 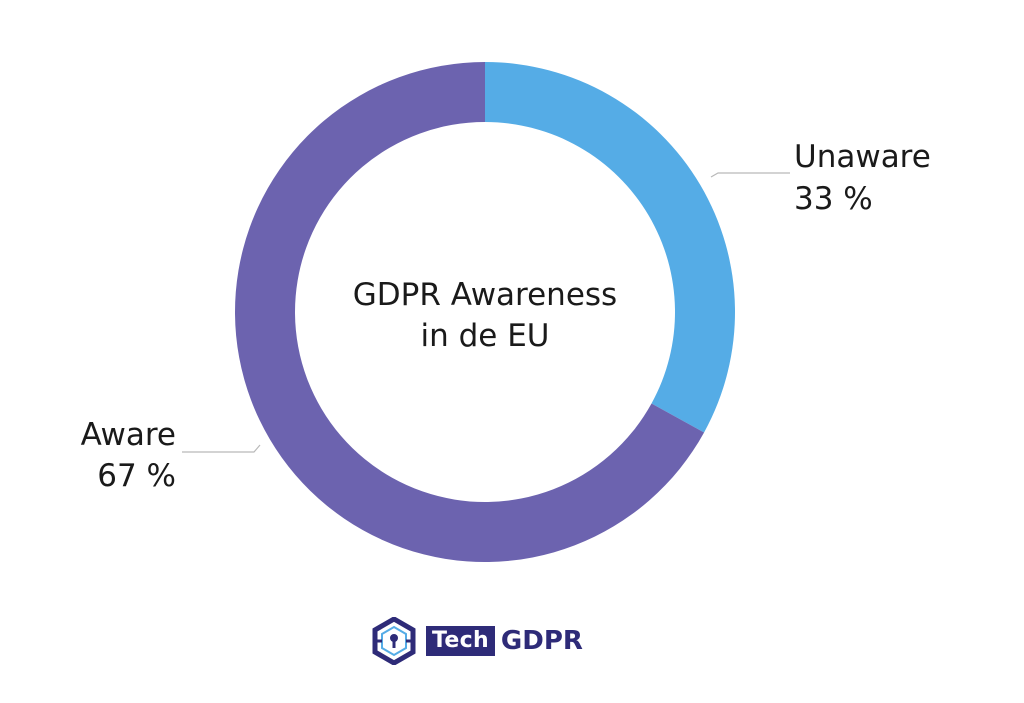 What do you see at coordinates (485, 295) in the screenshot?
I see `center-label-line-1: GDPR Awareness` at bounding box center [485, 295].